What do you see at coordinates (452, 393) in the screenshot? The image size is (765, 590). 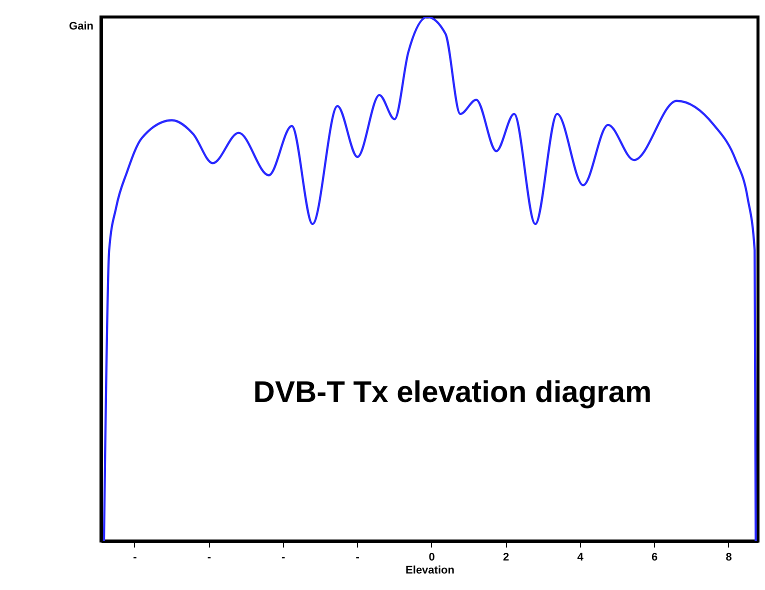 I see `annotation: DVB-T Tx elevation diagram` at bounding box center [452, 393].